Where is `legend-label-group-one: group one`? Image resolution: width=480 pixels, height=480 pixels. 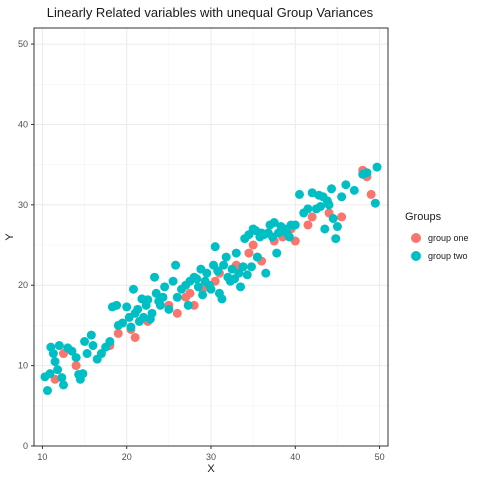
legend-label-group-one: group one is located at coordinates (448, 238).